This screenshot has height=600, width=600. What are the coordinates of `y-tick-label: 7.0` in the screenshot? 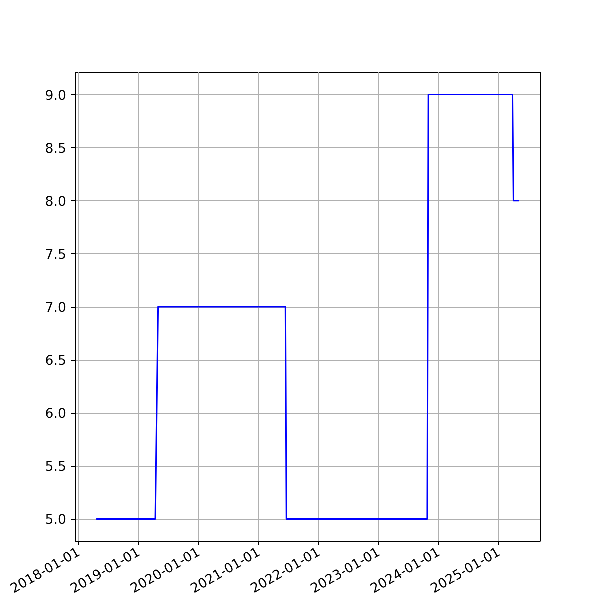 It's located at (56, 308).